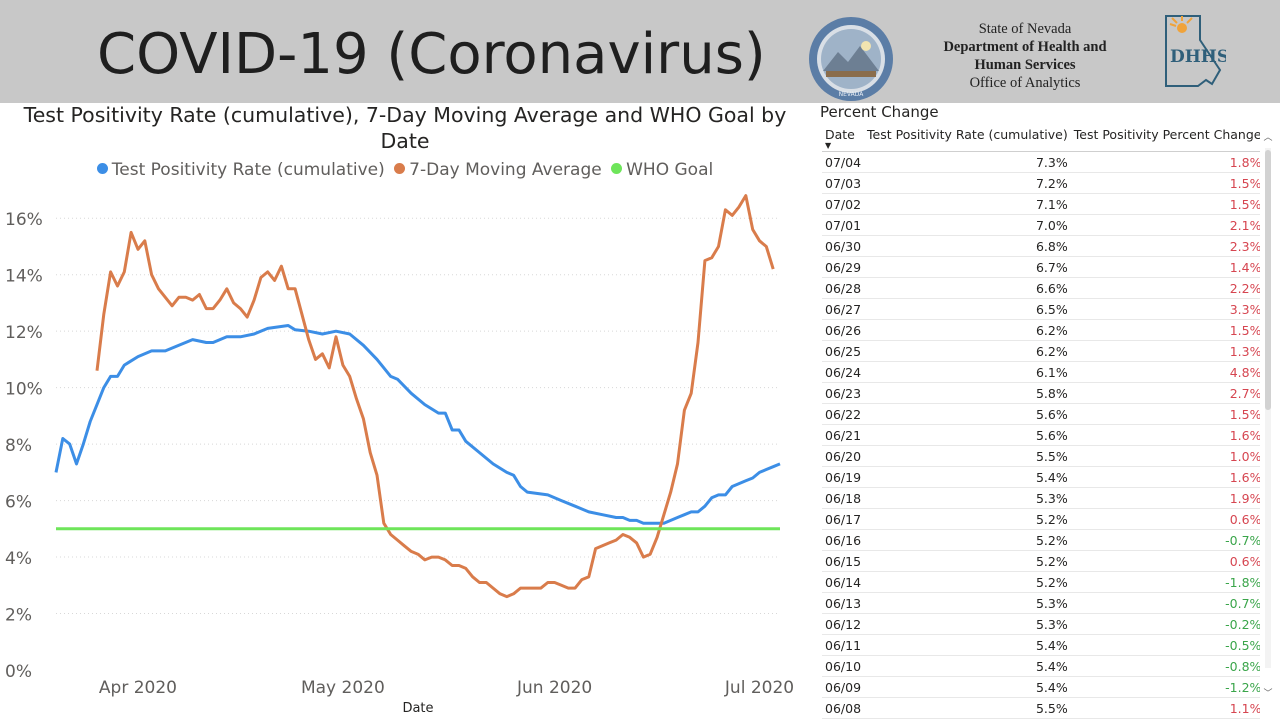 The image size is (1280, 720). I want to click on legend-item-who-goal: WHO Goal, so click(662, 170).